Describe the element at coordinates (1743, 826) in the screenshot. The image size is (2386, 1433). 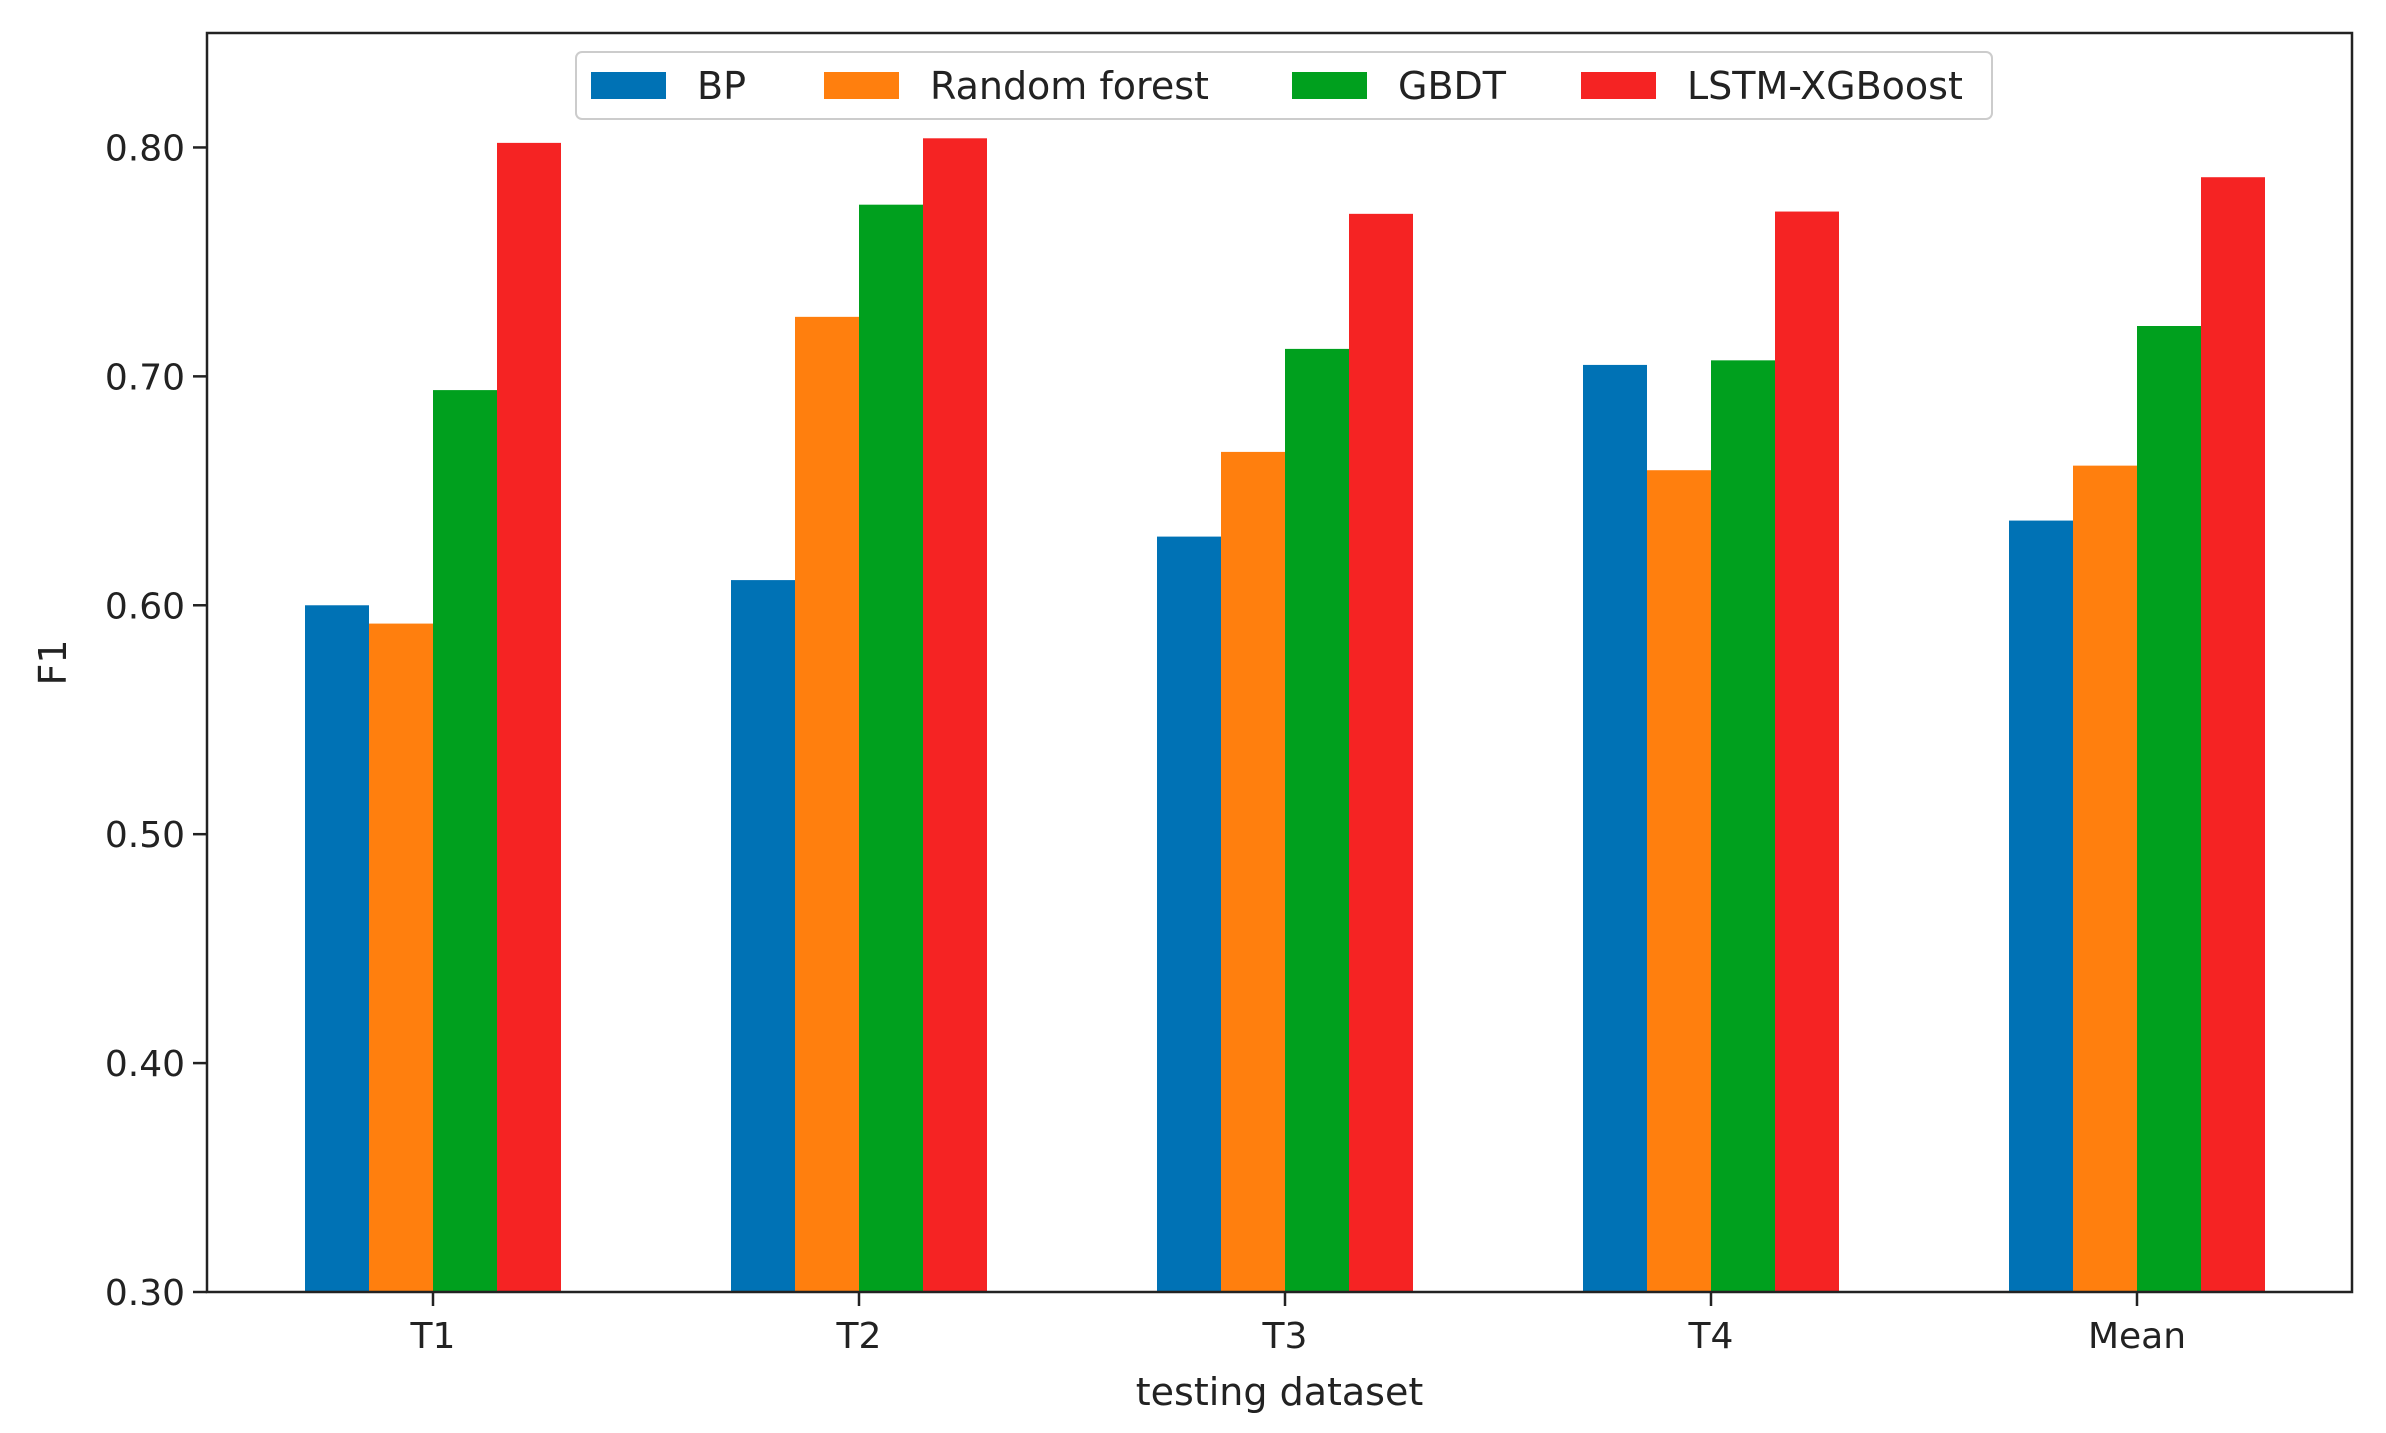
I see `bar-gbdt-t4` at that location.